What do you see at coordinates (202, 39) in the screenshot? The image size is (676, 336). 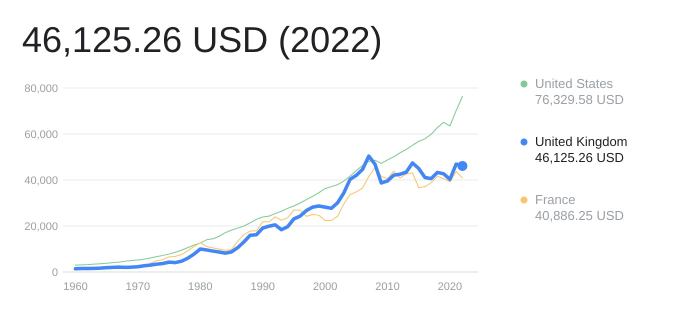 I see `chart-title: 46,125.26 USD (2022)` at bounding box center [202, 39].